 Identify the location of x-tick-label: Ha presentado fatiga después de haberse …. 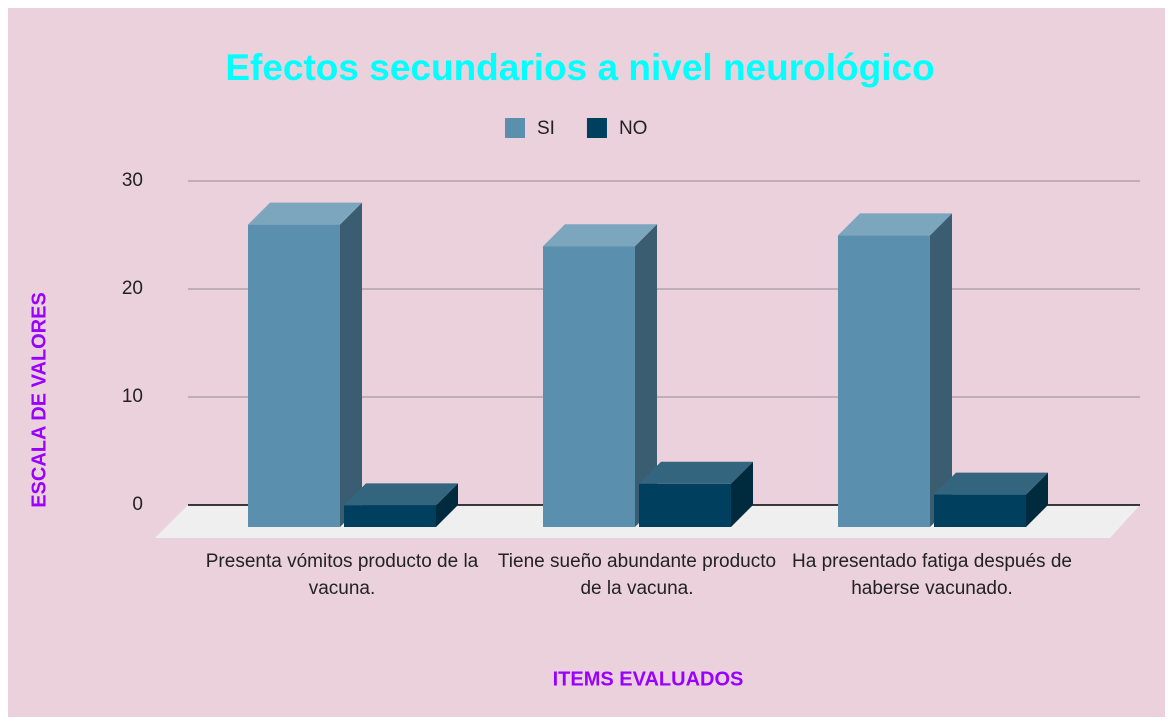
(932, 575).